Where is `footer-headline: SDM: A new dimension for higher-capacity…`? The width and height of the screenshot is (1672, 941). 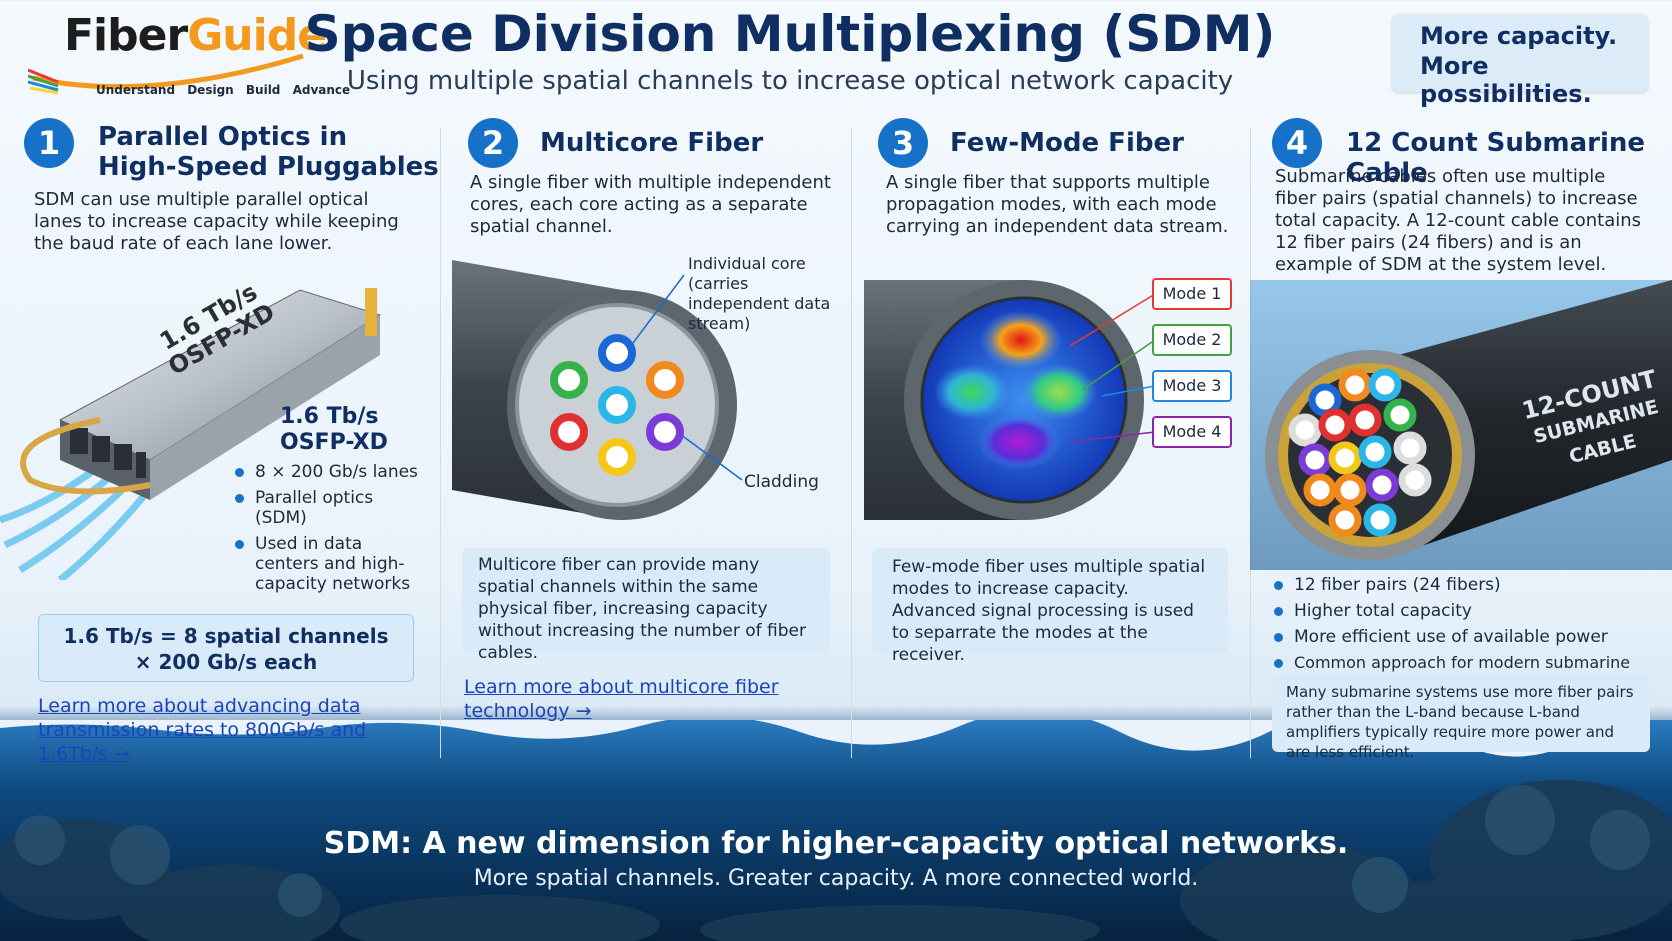 footer-headline: SDM: A new dimension for higher-capacity… is located at coordinates (836, 843).